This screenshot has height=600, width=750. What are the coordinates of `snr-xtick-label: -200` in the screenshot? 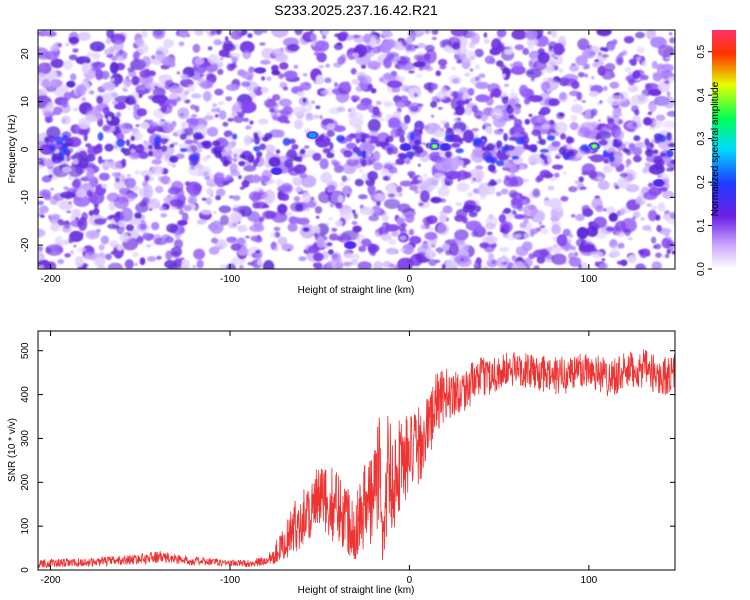 It's located at (51, 580).